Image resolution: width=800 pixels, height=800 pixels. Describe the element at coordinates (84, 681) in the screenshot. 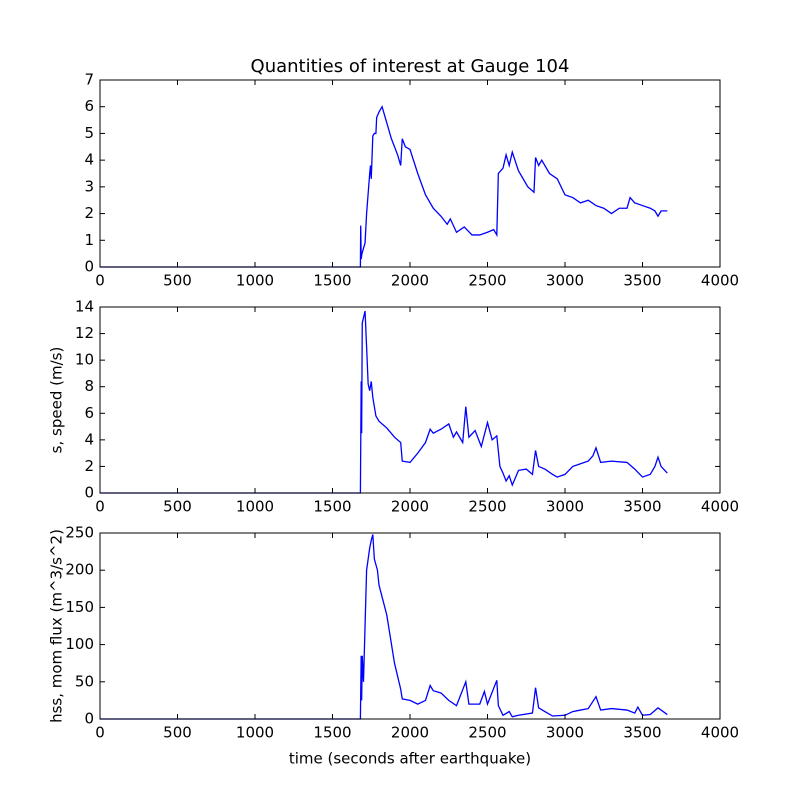

I see `y-tick-label: 50` at that location.